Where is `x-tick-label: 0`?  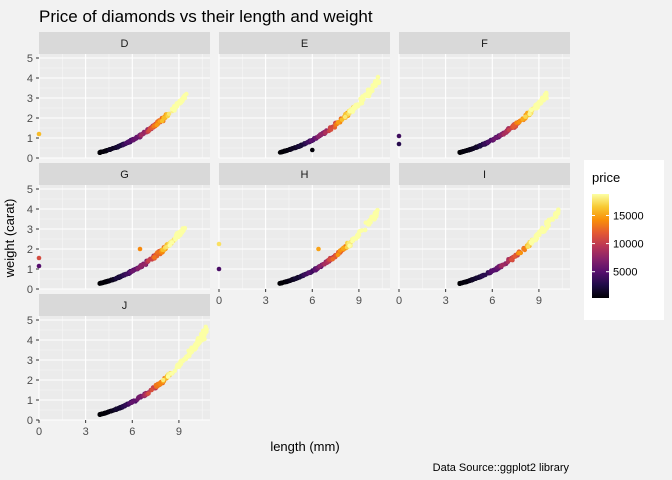 x-tick-label: 0 is located at coordinates (39, 432).